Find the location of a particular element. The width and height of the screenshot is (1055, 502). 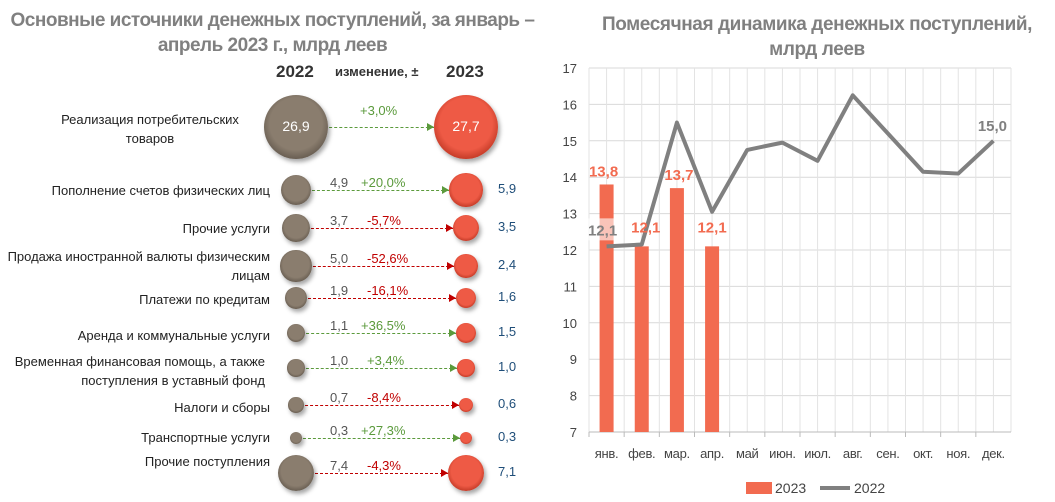

change-percent: +36,5% is located at coordinates (383, 325).